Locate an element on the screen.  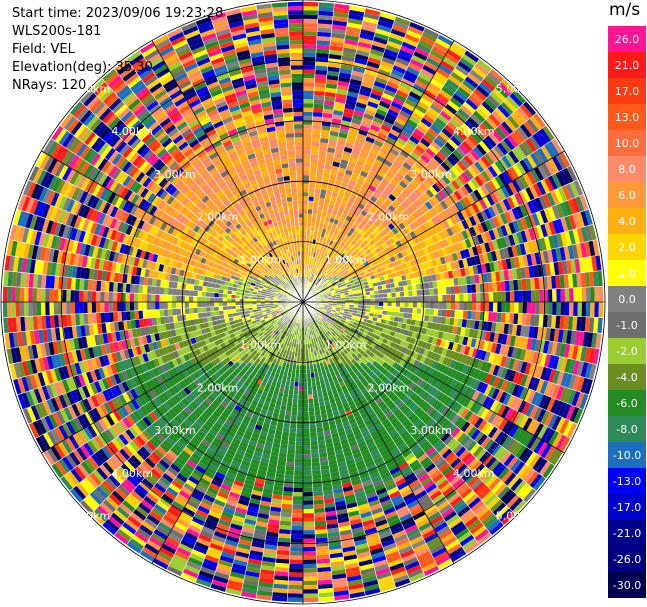
ray-separator is located at coordinates (398, 185).